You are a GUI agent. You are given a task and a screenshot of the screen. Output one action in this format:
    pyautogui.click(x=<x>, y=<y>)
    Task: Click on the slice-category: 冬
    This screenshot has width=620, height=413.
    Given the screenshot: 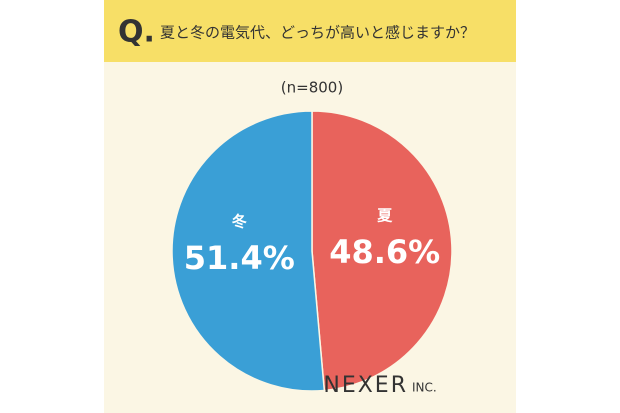 What is the action you would take?
    pyautogui.click(x=239, y=222)
    